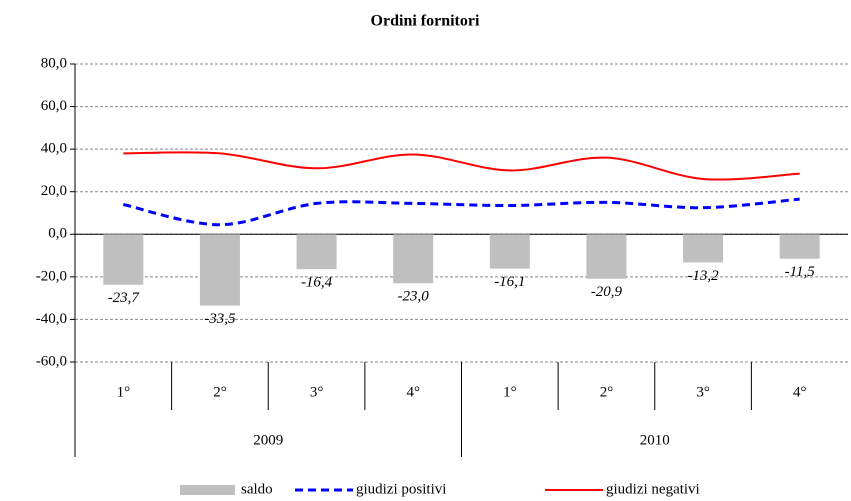 The height and width of the screenshot is (501, 851). What do you see at coordinates (317, 283) in the screenshot?
I see `value-label: -16,4` at bounding box center [317, 283].